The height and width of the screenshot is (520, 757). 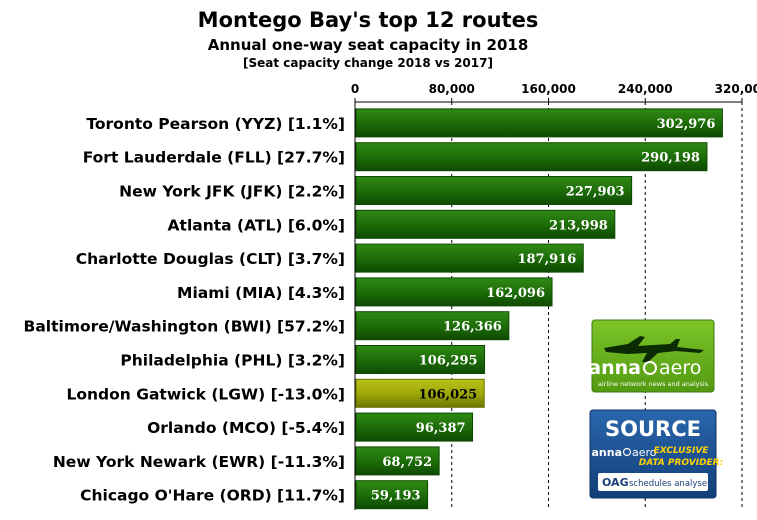 What do you see at coordinates (606, 452) in the screenshot?
I see `source-anna-mark: anna` at bounding box center [606, 452].